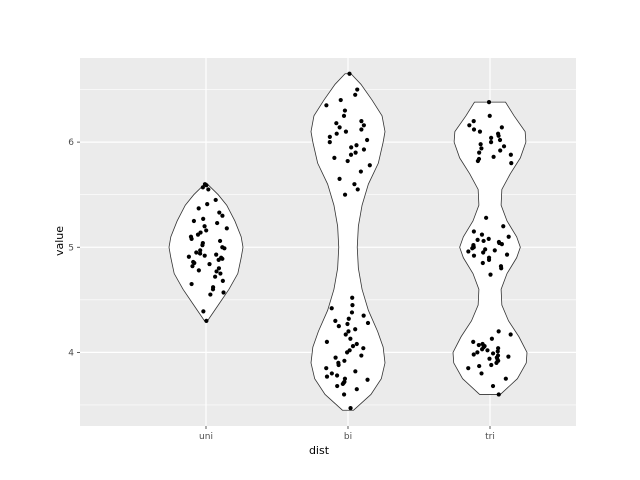 This screenshot has height=480, width=640. What do you see at coordinates (59, 241) in the screenshot?
I see `y-axis-title: value` at bounding box center [59, 241].